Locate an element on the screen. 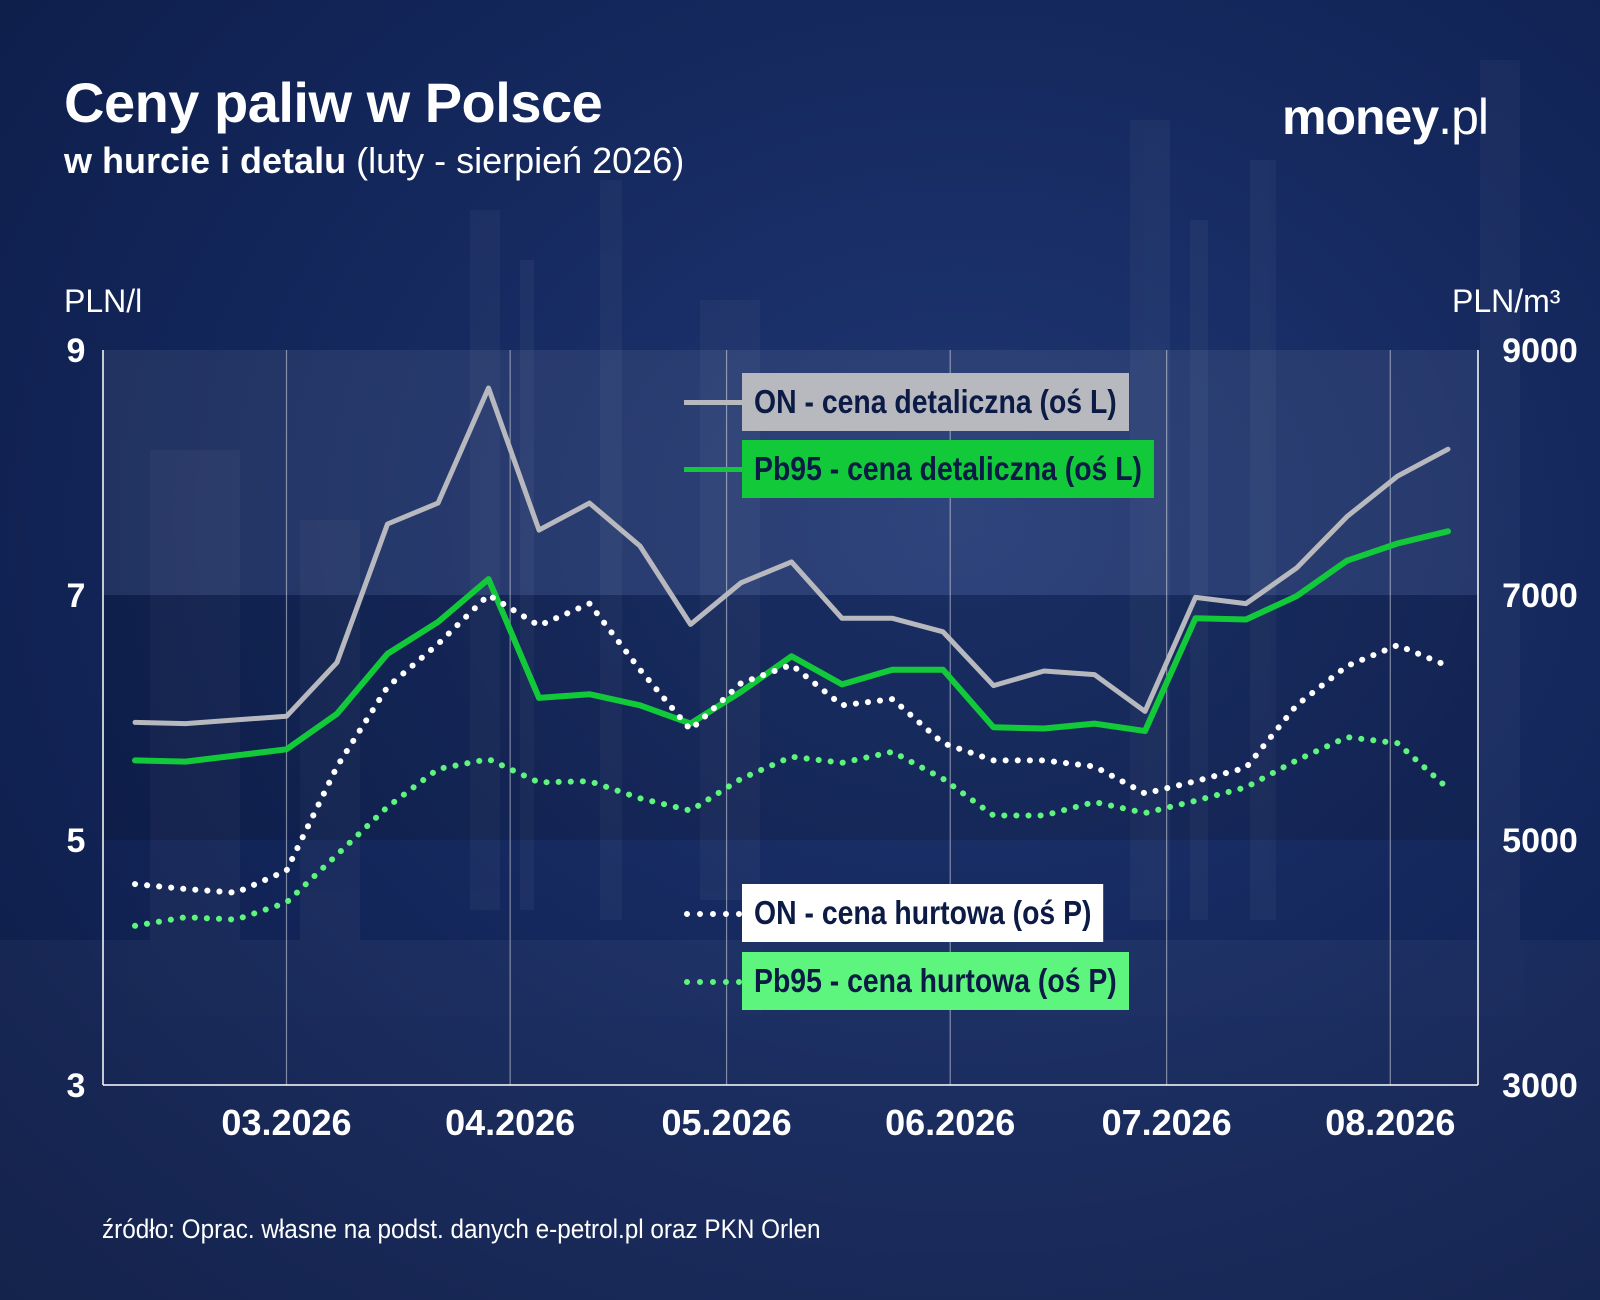 The image size is (1600, 1300). legend-pb95-wholesale-swatch is located at coordinates (713, 982).